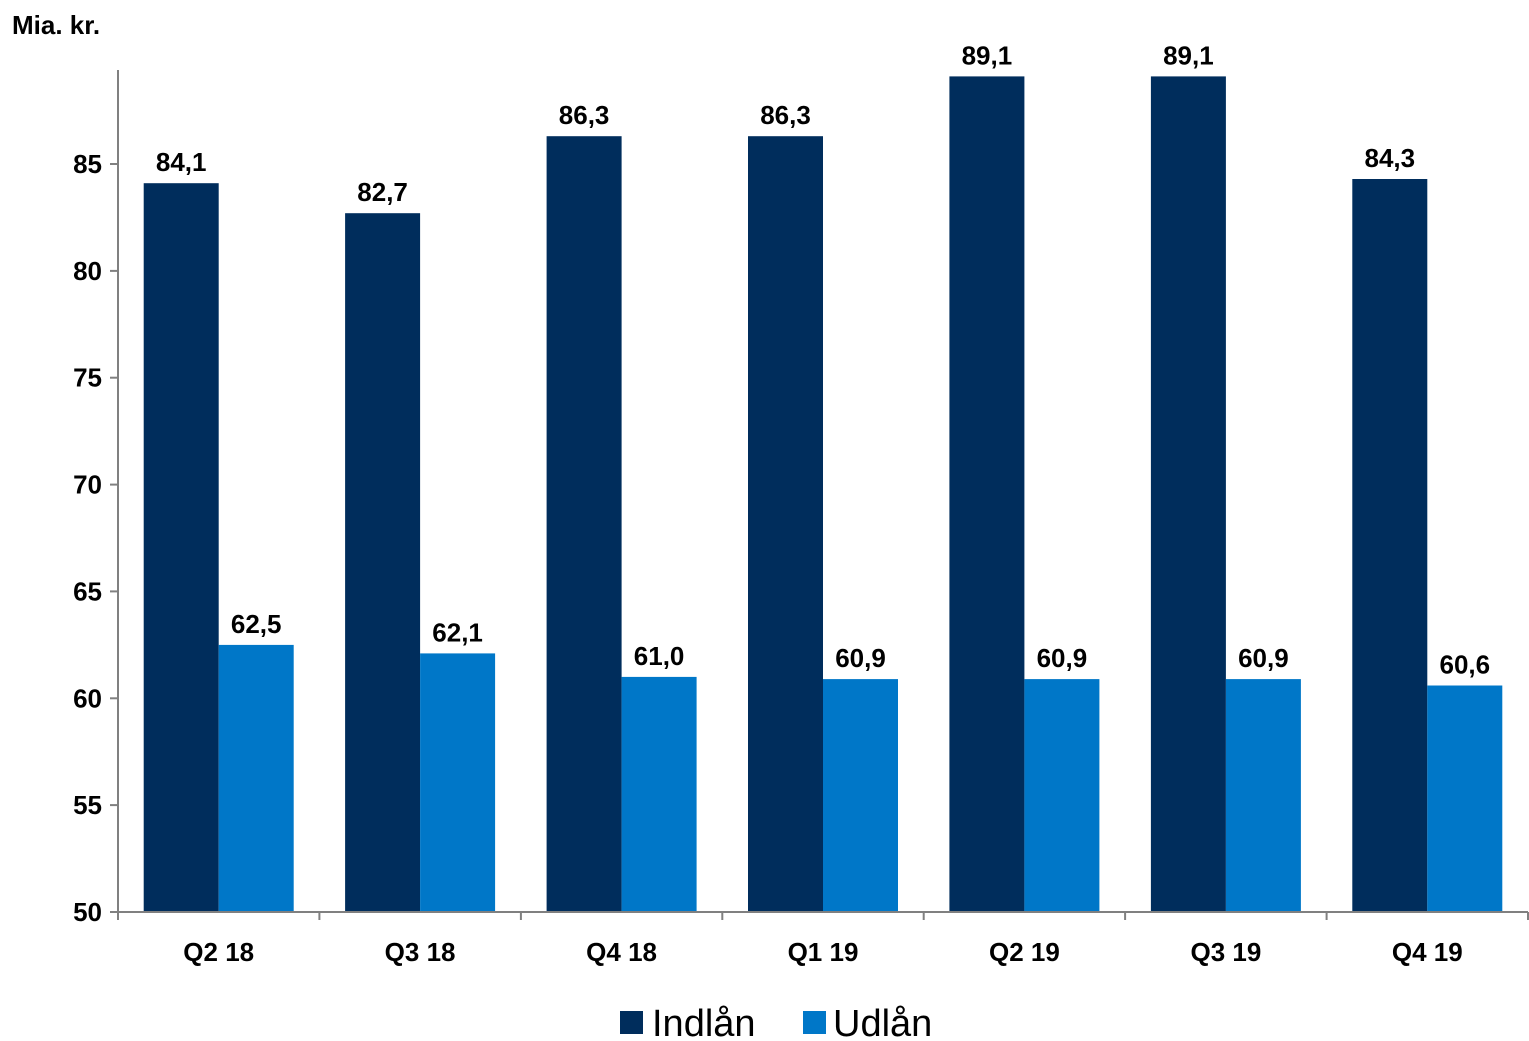 The width and height of the screenshot is (1529, 1041). Describe the element at coordinates (56, 25) in the screenshot. I see `unit-label: Mia. kr.` at that location.